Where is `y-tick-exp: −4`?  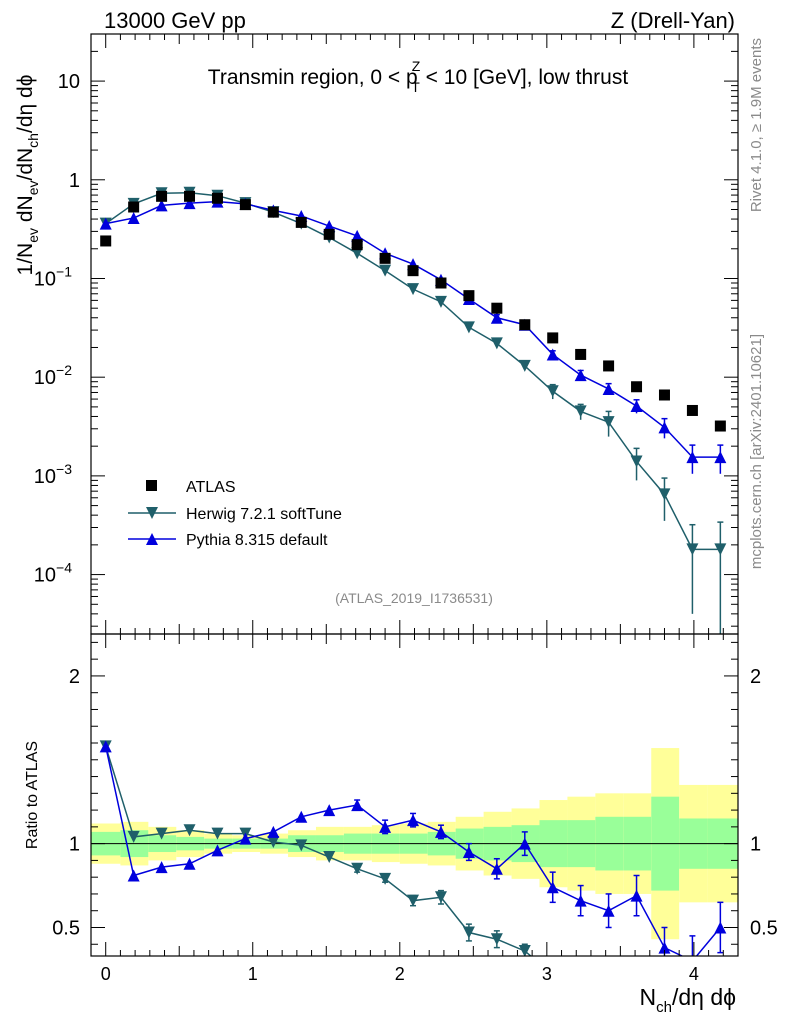 y-tick-exp: −4 is located at coordinates (64, 568).